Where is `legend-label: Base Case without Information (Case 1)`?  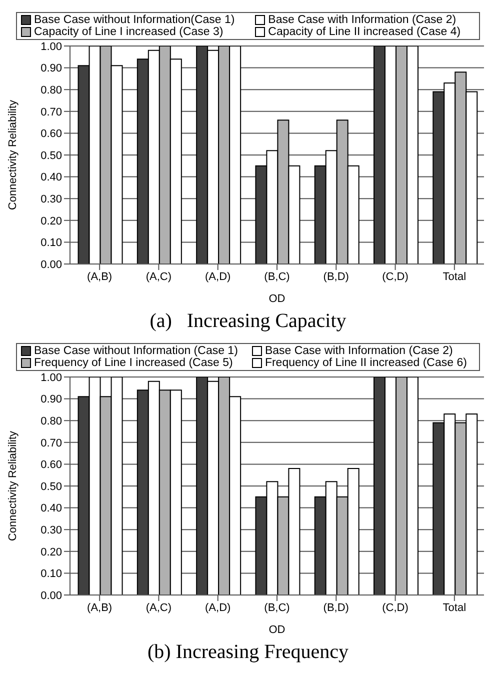 legend-label: Base Case without Information (Case 1) is located at coordinates (136, 351).